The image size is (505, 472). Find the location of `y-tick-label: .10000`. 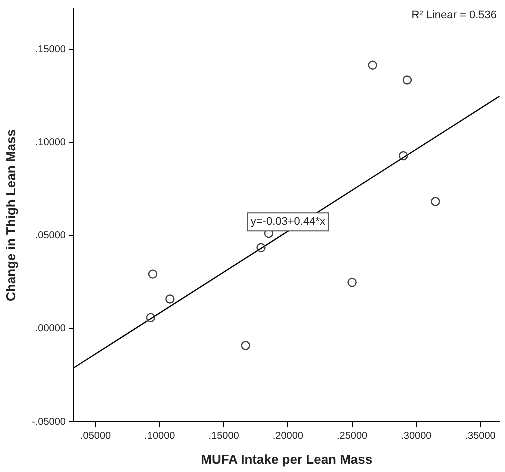

y-tick-label: .10000 is located at coordinates (50, 143).